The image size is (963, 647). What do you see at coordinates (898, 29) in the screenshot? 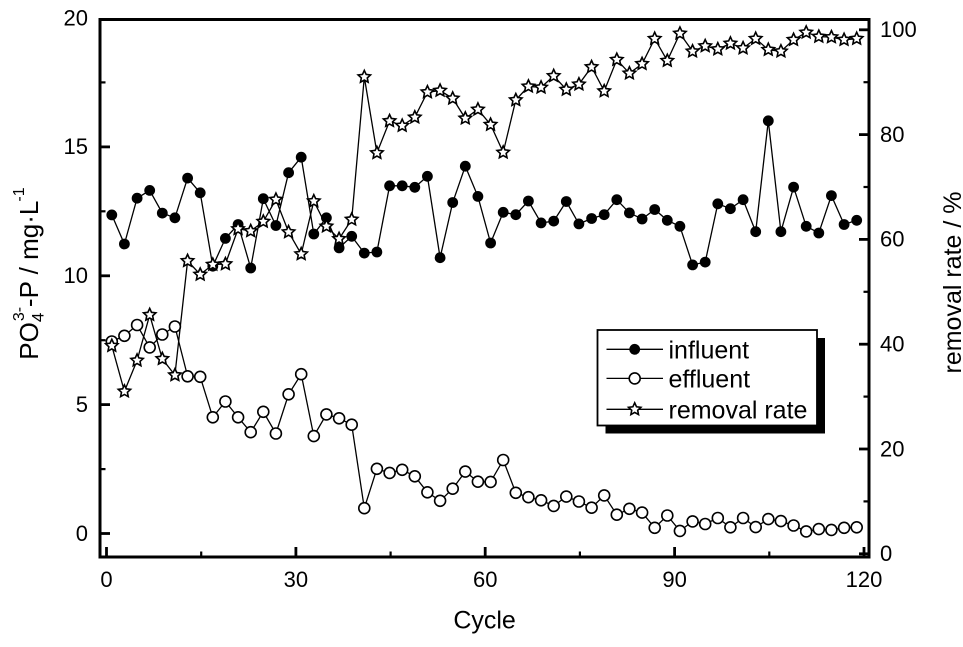
I see `svg-text: 100` at bounding box center [898, 29].